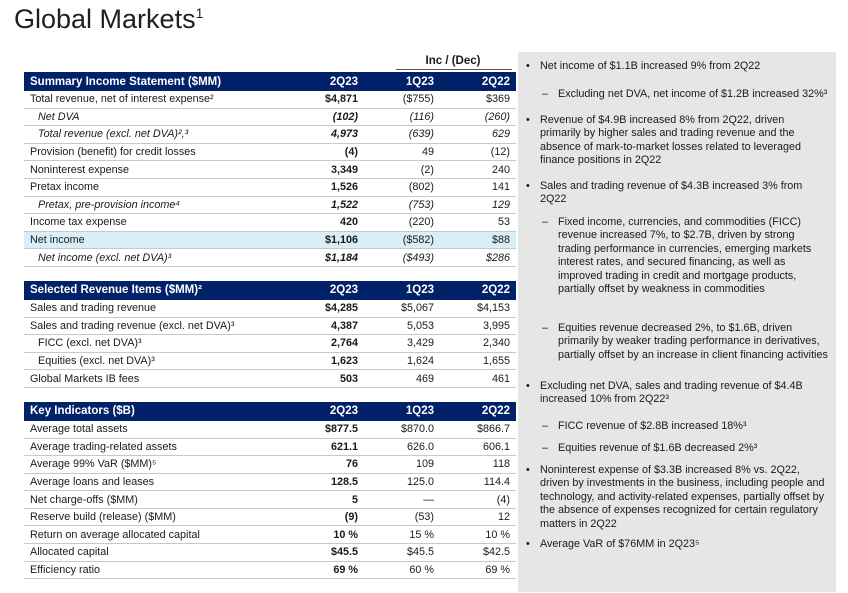 The image size is (848, 593). I want to click on row-label: Pretax income, so click(154, 187).